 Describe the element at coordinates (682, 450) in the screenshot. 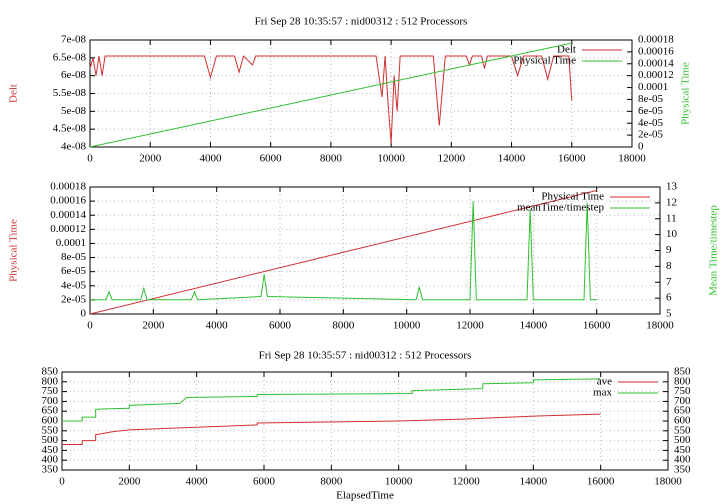

I see `y2-tick-label: 450` at that location.